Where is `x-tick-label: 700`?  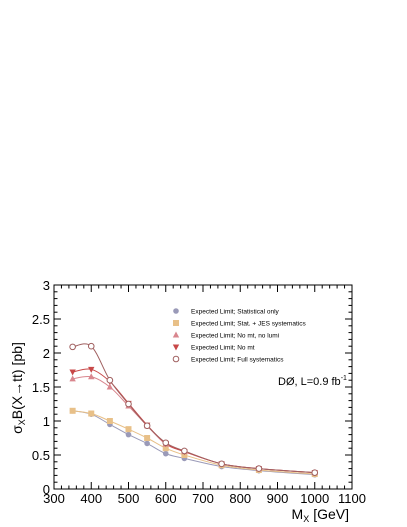 x-tick-label: 700 is located at coordinates (203, 498).